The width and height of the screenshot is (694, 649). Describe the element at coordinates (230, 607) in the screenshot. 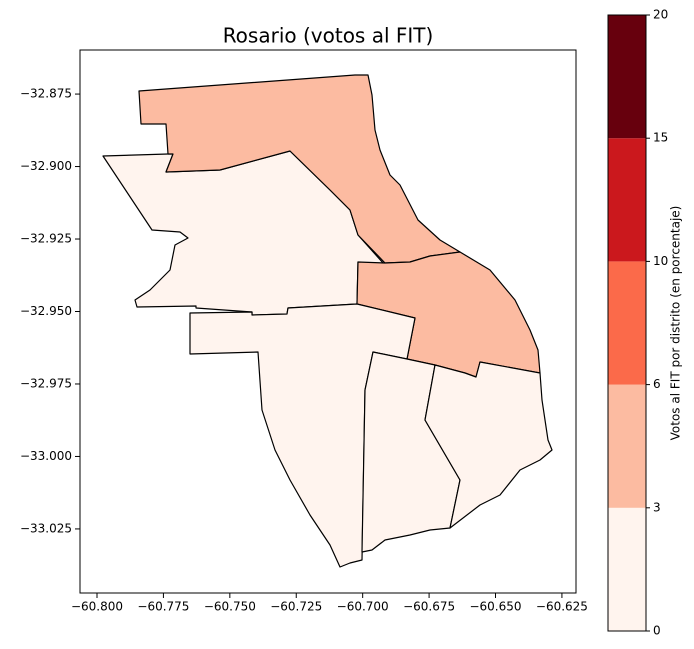

I see `x-tick-label: −60.750` at that location.